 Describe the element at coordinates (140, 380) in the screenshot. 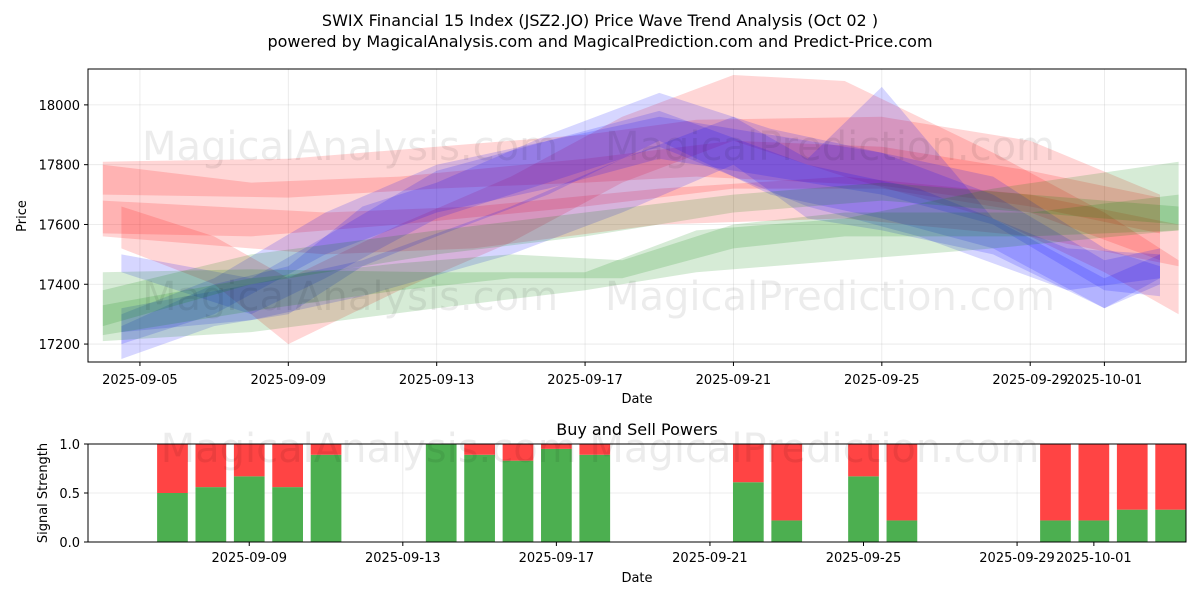

I see `price-x-tick-label: 2025-09-05` at that location.